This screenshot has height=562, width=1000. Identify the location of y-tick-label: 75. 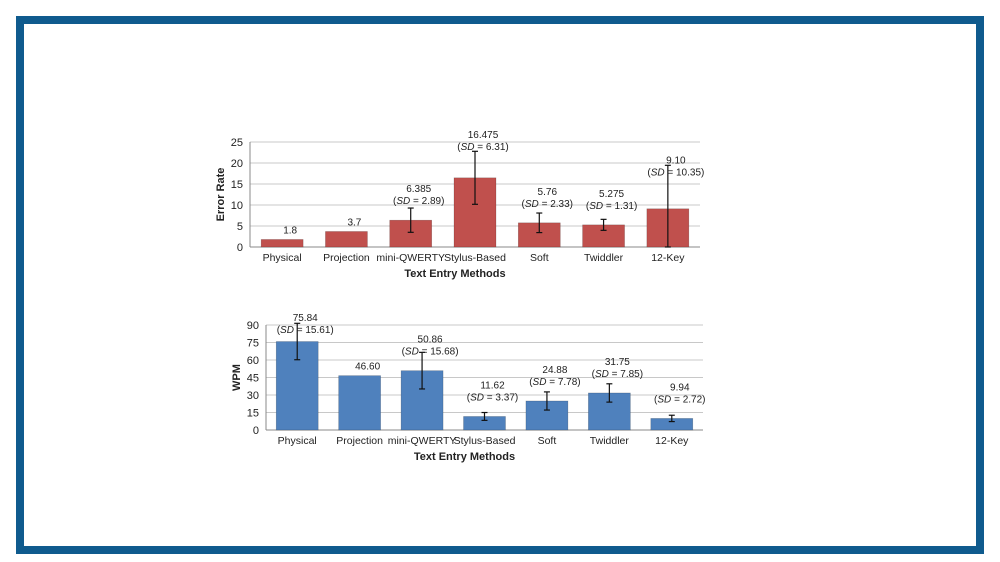
(253, 344).